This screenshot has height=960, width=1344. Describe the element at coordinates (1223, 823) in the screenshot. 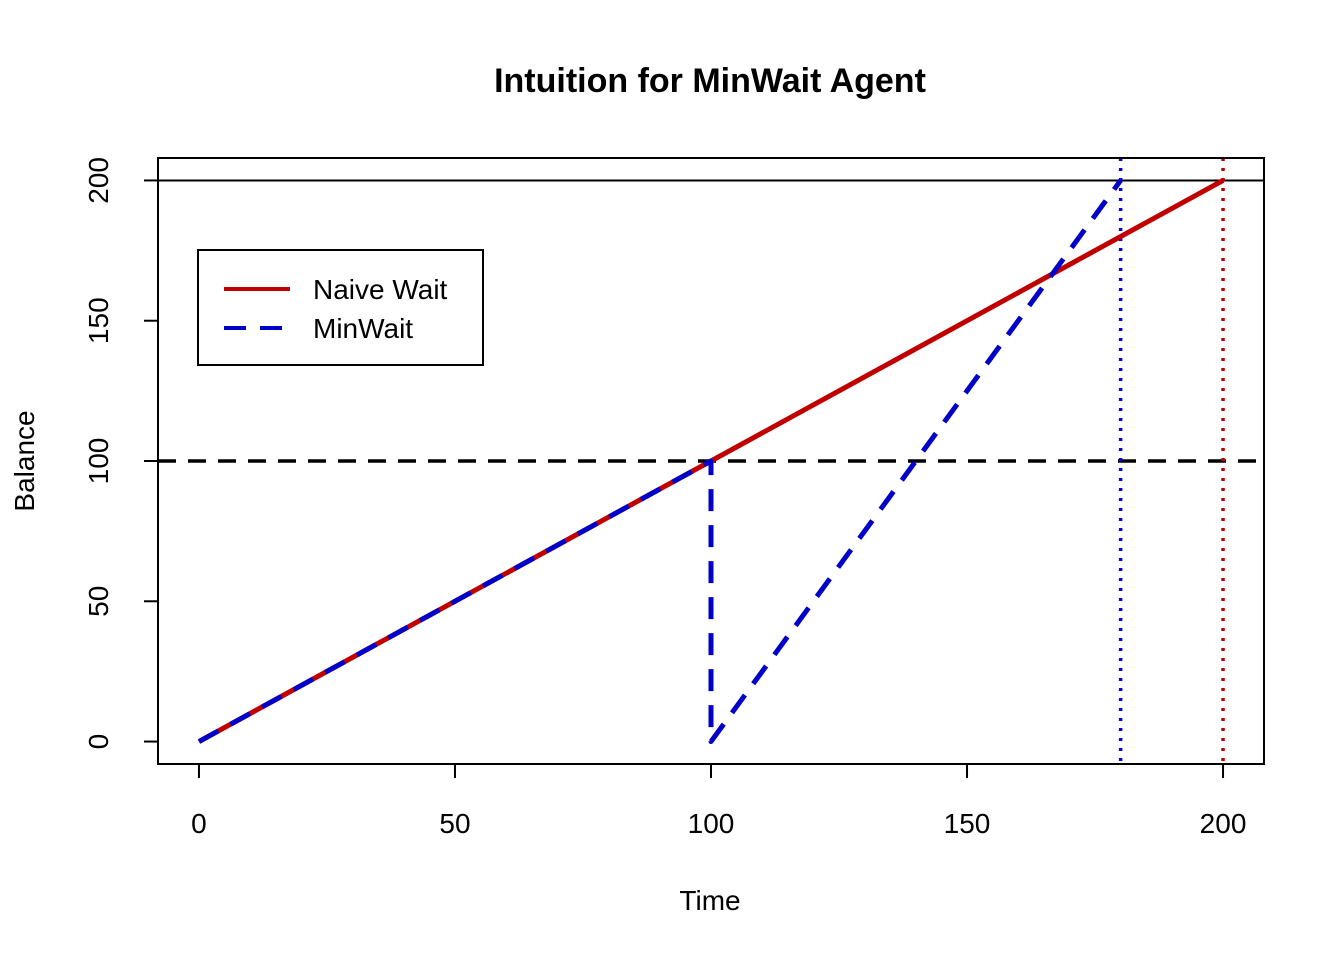

I see `x-tick-label-200: 200` at that location.